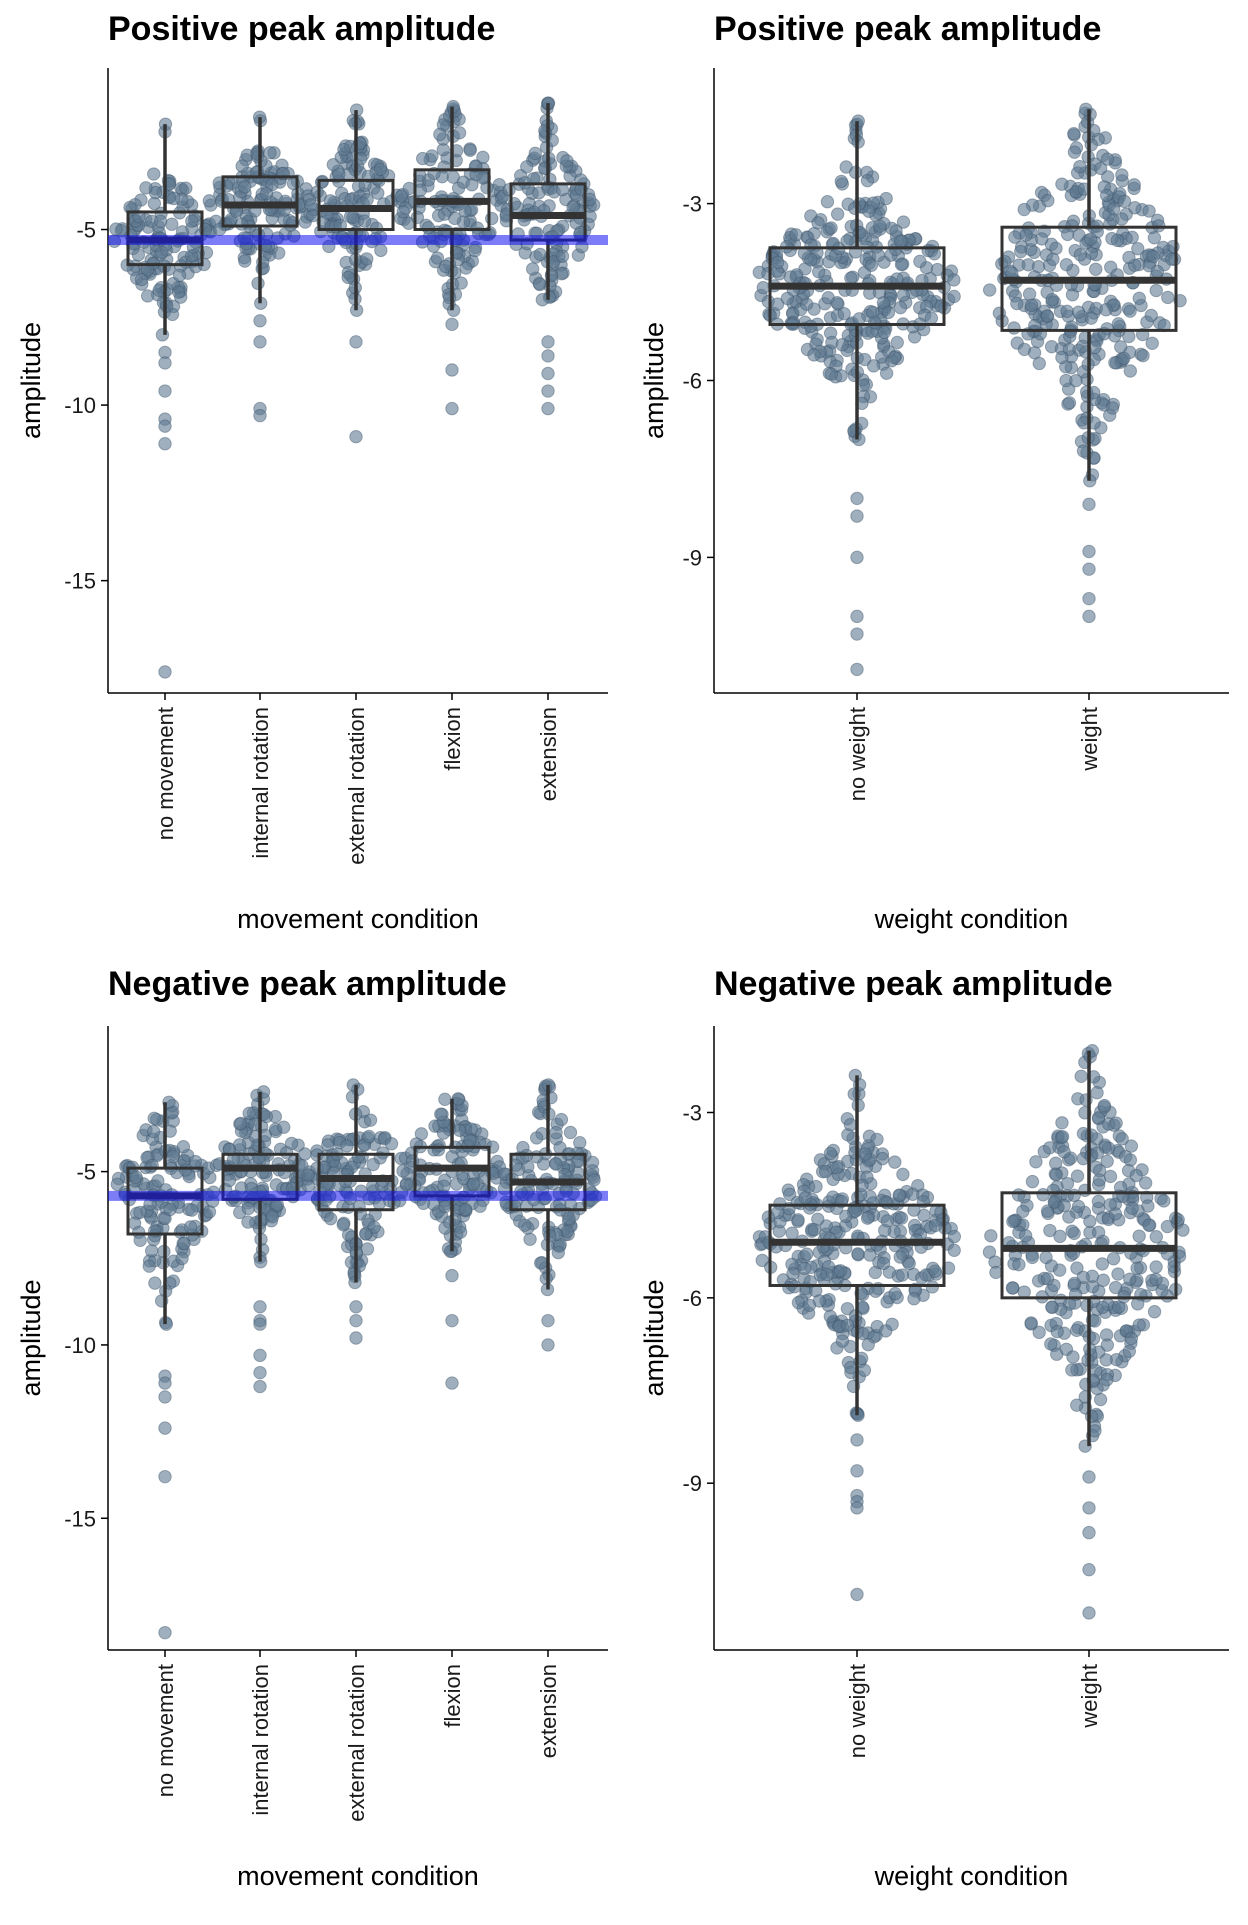 This screenshot has width=1248, height=1925. What do you see at coordinates (548, 754) in the screenshot?
I see `x-tick-label: extension` at bounding box center [548, 754].